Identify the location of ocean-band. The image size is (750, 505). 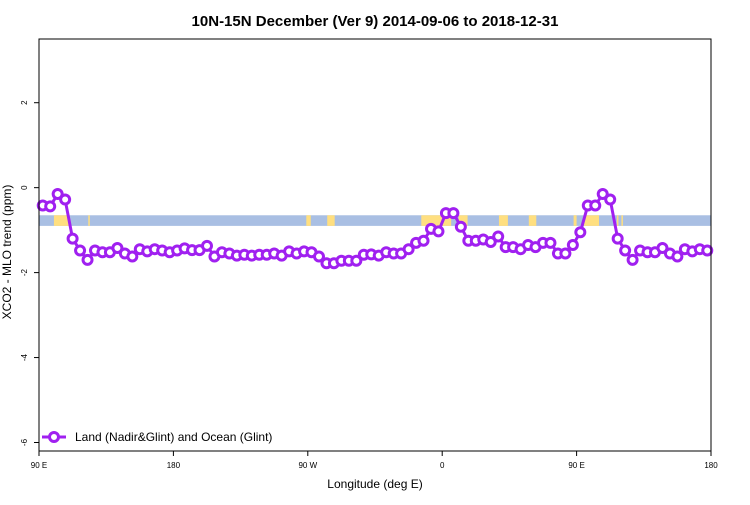
(375, 220).